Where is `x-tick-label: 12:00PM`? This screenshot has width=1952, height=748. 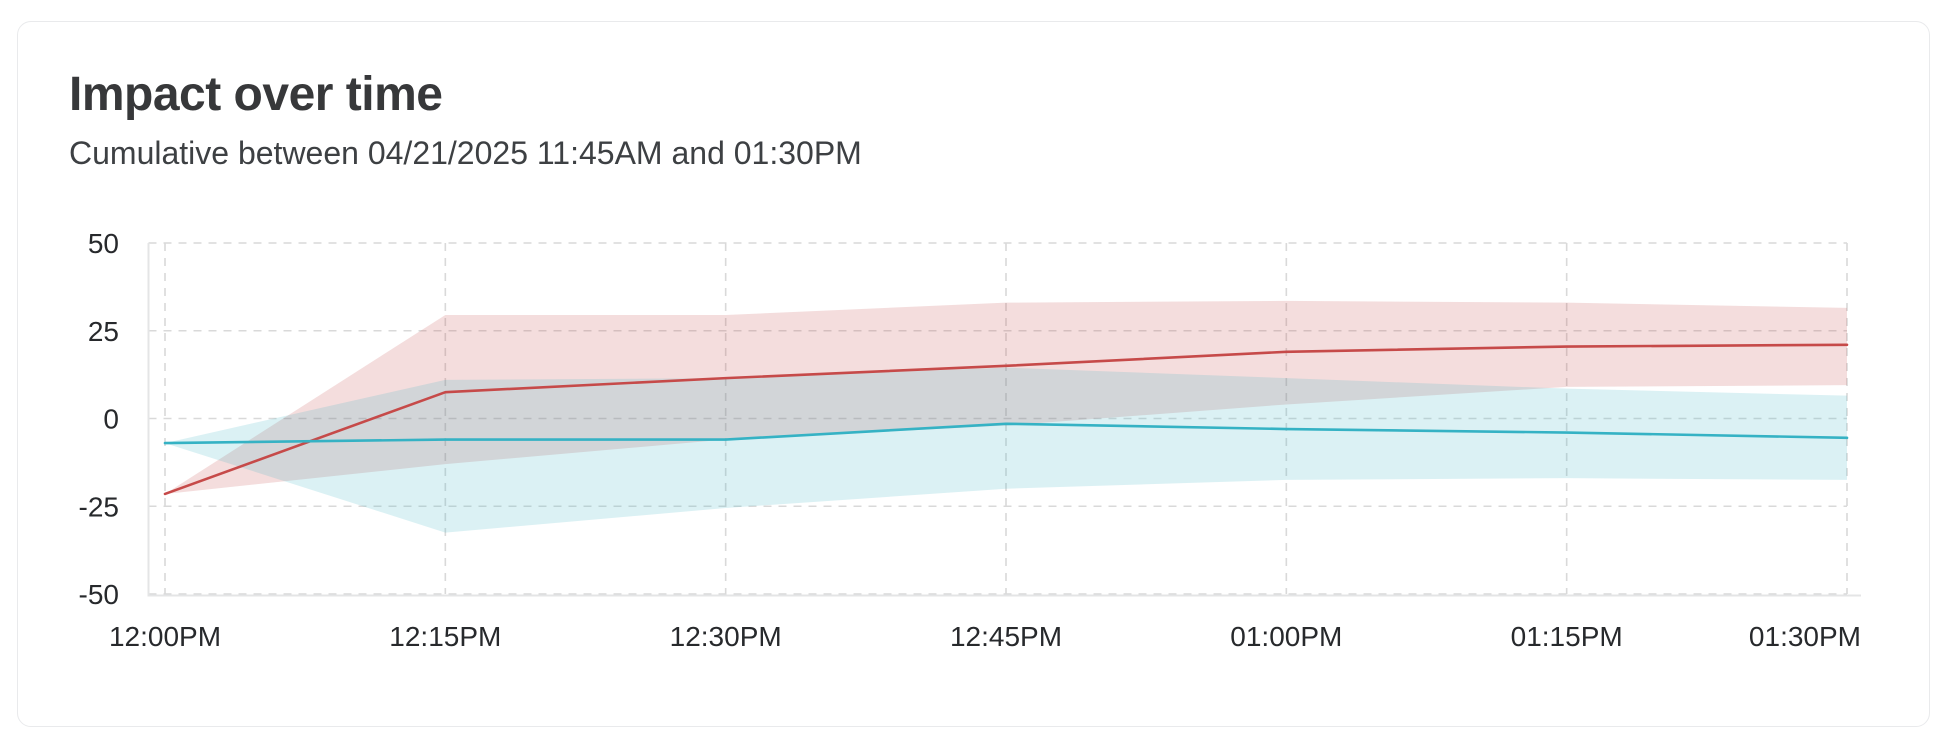
x-tick-label: 12:00PM is located at coordinates (165, 636).